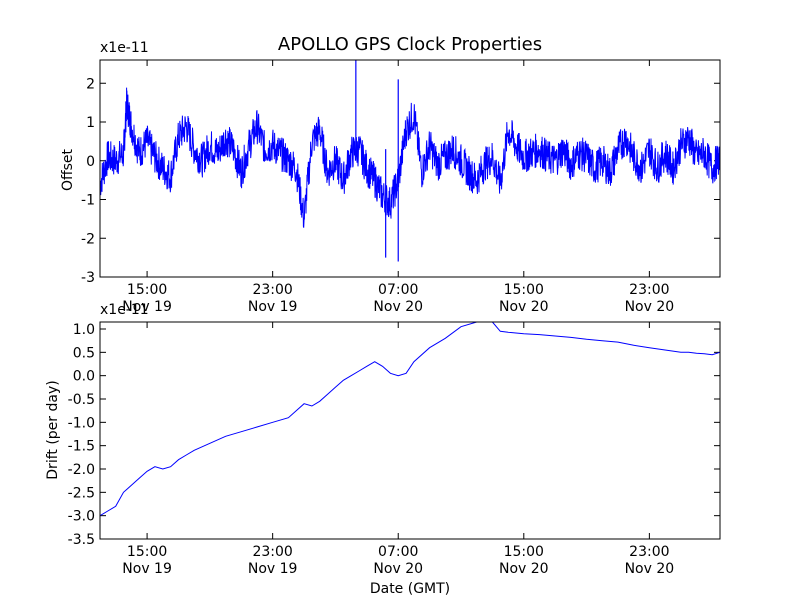 The image size is (800, 600). I want to click on bottom-offset-text: x1e-11, so click(124, 310).